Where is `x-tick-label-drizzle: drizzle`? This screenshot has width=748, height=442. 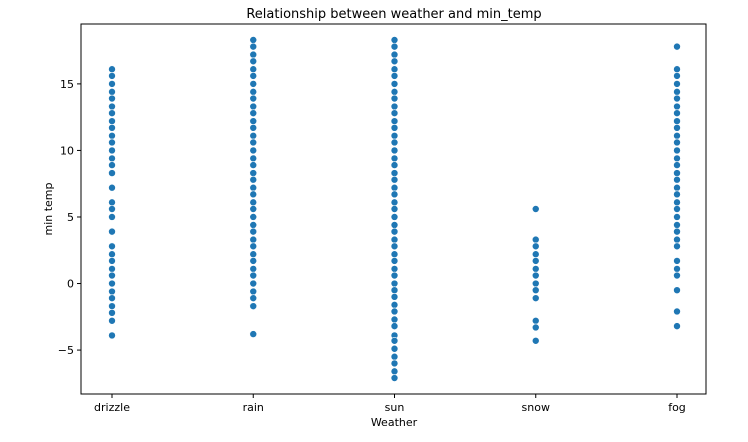
x-tick-label-drizzle: drizzle is located at coordinates (112, 407).